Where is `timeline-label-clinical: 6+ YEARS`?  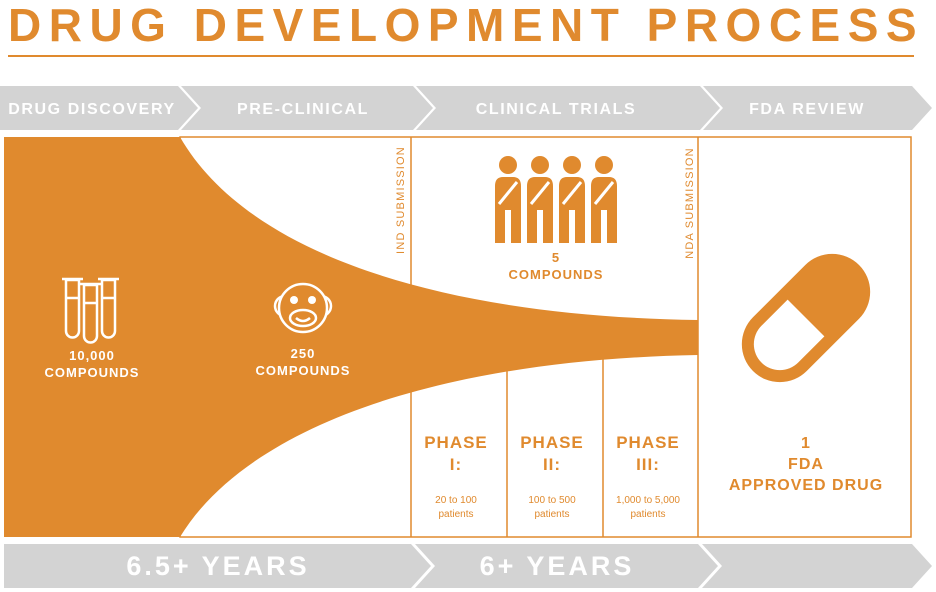
timeline-label-clinical: 6+ YEARS is located at coordinates (557, 566).